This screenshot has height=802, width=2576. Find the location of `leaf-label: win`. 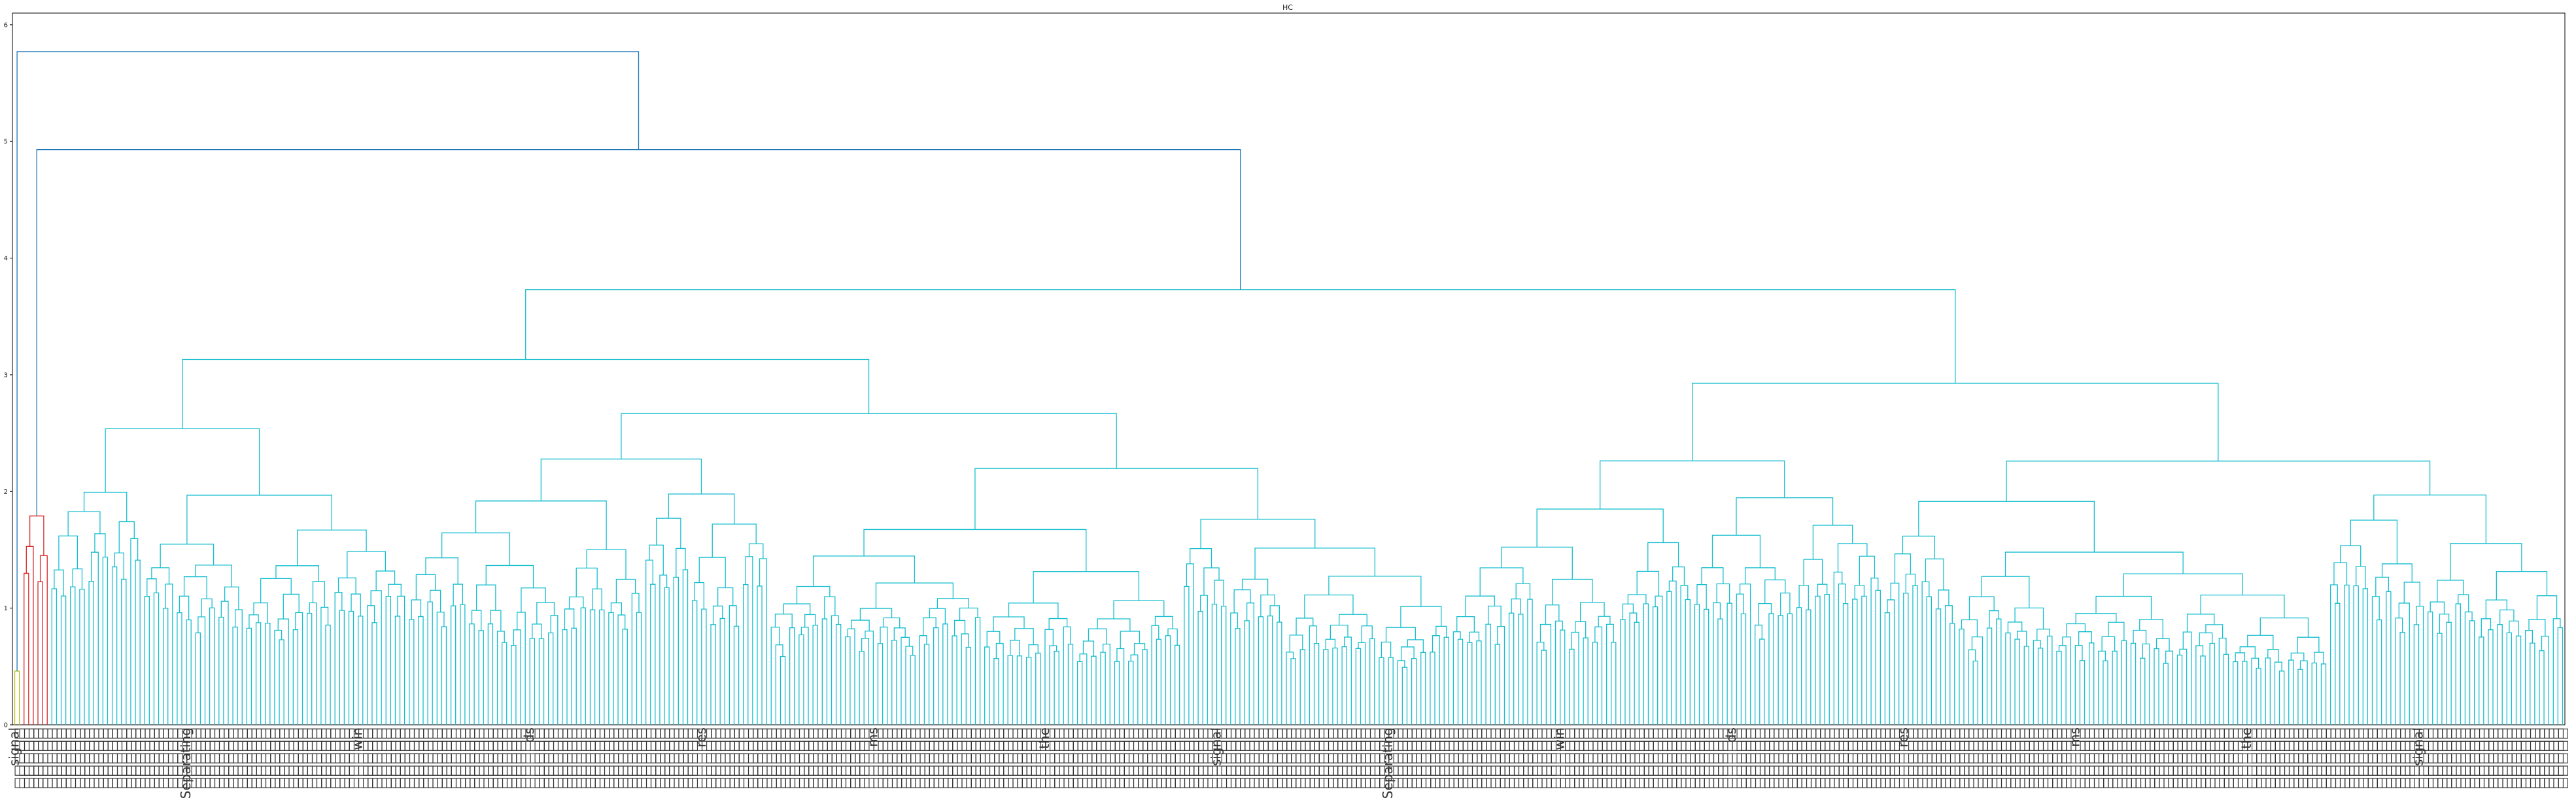

leaf-label: win is located at coordinates (358, 738).